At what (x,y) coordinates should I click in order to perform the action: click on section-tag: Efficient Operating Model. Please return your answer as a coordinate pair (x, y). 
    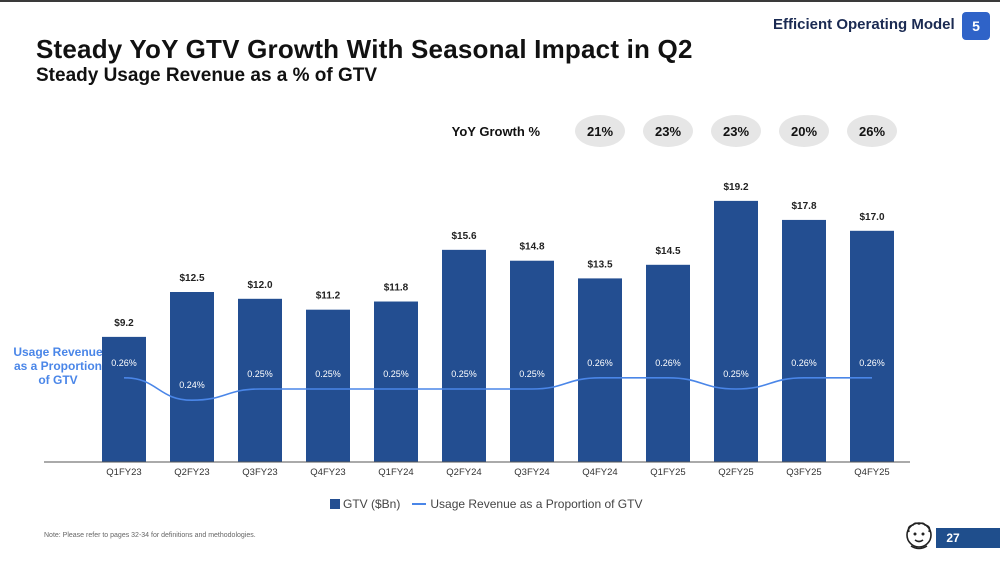
    Looking at the image, I should click on (864, 24).